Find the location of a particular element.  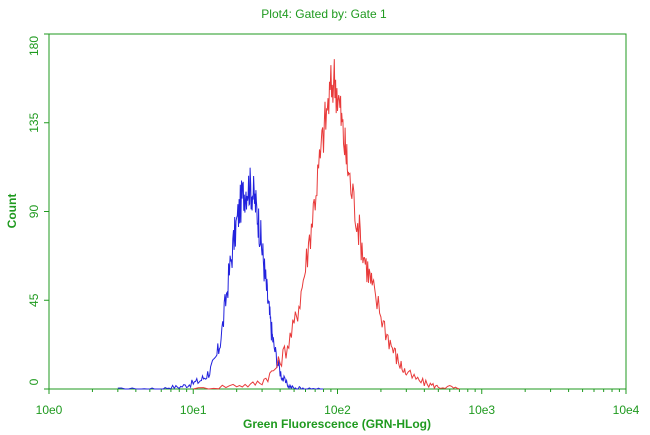

y-axis-label: Count is located at coordinates (12, 211).